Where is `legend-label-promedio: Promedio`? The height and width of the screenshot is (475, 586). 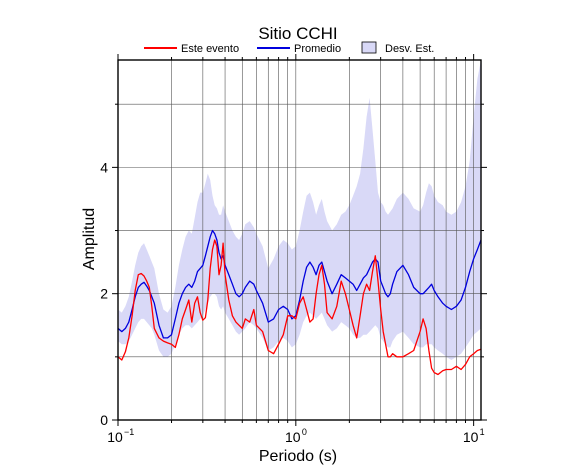
legend-label-promedio: Promedio is located at coordinates (317, 49).